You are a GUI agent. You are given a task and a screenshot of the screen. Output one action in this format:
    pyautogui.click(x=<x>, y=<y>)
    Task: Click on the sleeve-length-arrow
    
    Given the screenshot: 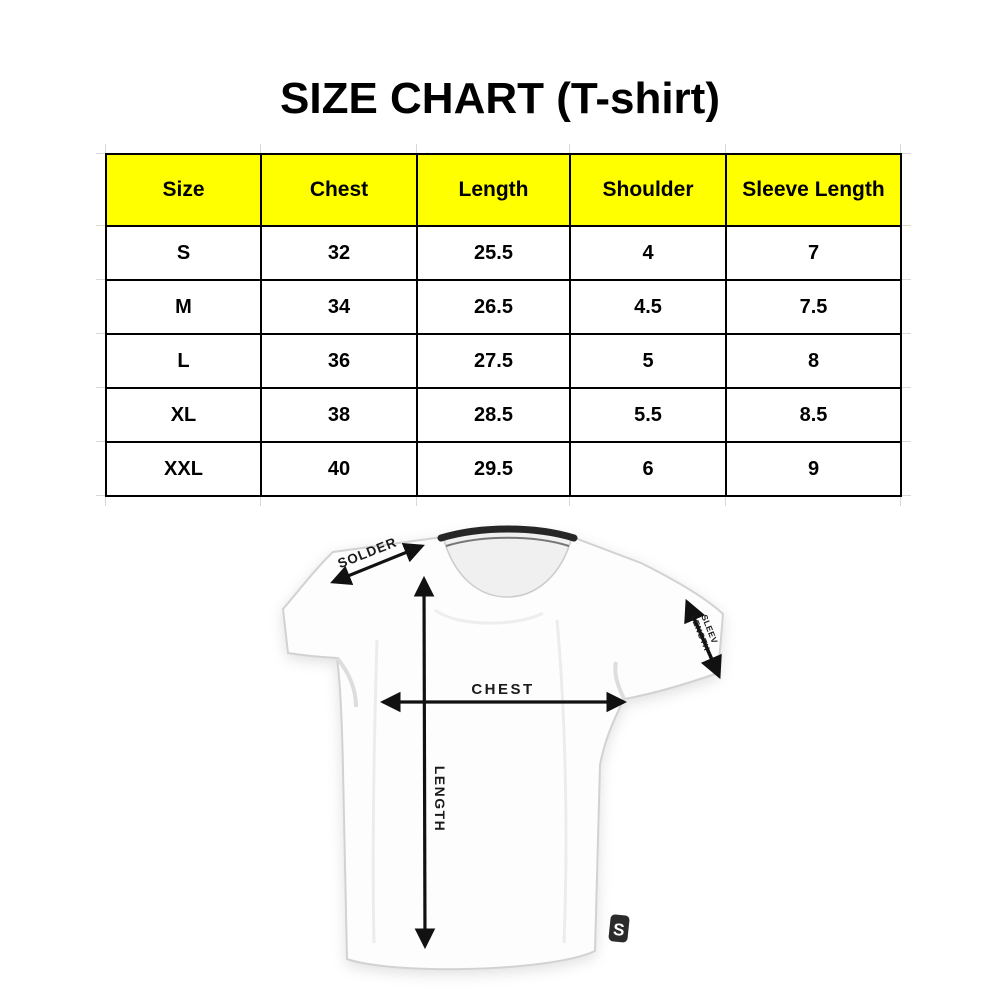 What is the action you would take?
    pyautogui.click(x=703, y=639)
    